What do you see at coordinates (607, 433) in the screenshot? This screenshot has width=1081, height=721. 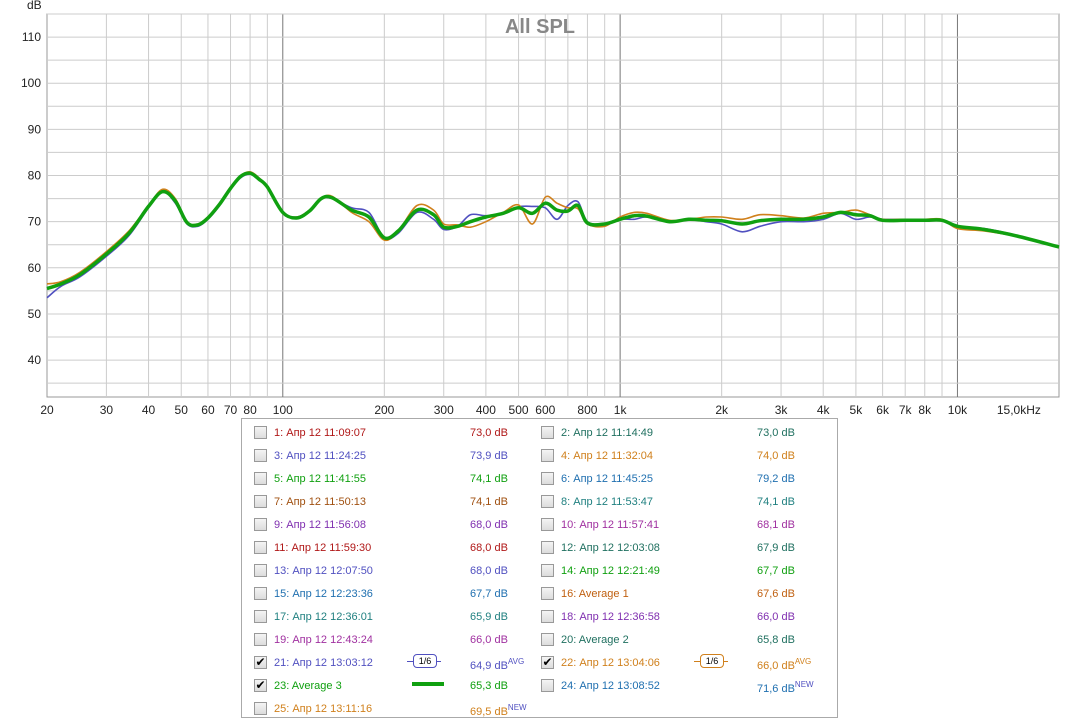 I see `legend-item-name: 2: Апр 12 11:14:49` at bounding box center [607, 433].